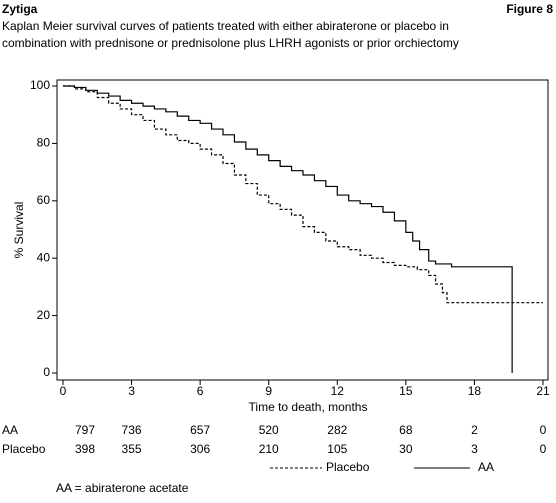 The height and width of the screenshot is (503, 556). What do you see at coordinates (474, 449) in the screenshot?
I see `risk-count: 3` at bounding box center [474, 449].